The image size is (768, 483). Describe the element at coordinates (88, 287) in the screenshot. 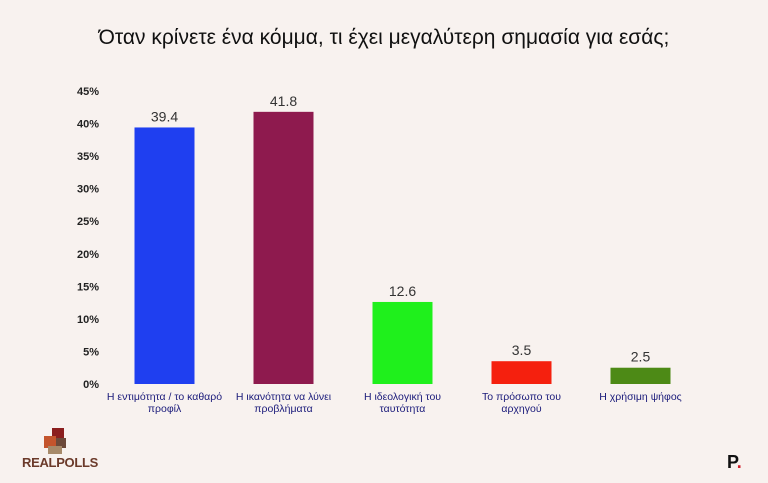

I see `y-tick-label: 15%` at that location.